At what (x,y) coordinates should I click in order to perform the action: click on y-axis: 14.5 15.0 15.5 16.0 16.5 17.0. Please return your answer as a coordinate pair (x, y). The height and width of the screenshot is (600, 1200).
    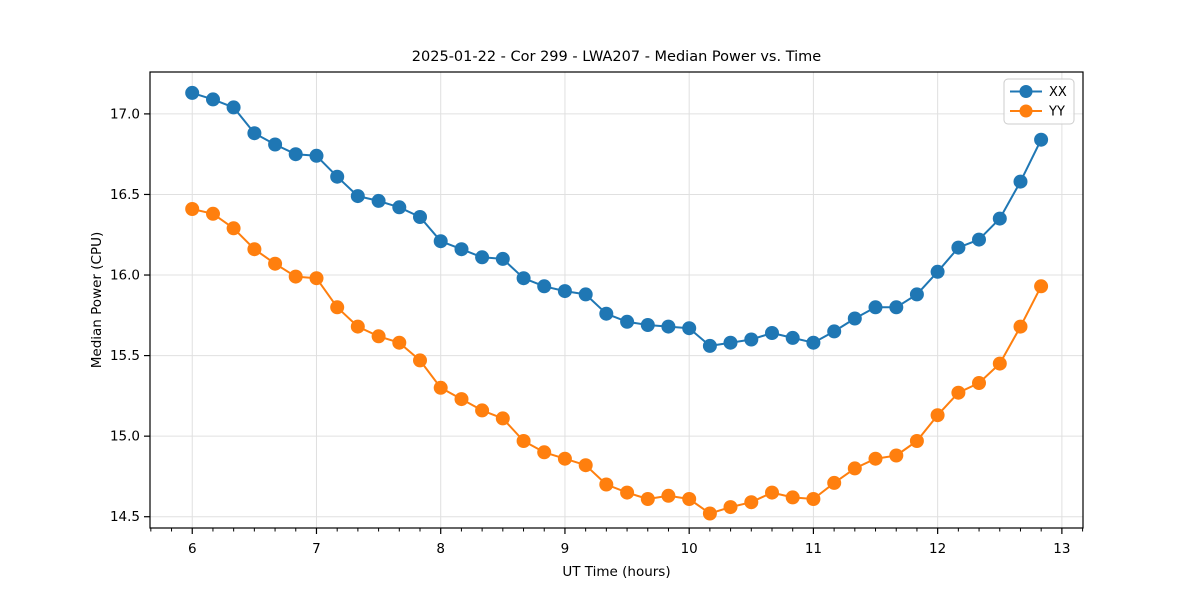
    Looking at the image, I should click on (130, 315).